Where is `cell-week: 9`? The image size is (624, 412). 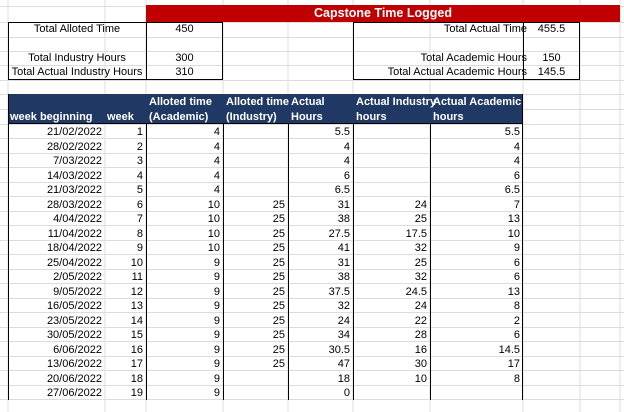 cell-week: 9 is located at coordinates (139, 248).